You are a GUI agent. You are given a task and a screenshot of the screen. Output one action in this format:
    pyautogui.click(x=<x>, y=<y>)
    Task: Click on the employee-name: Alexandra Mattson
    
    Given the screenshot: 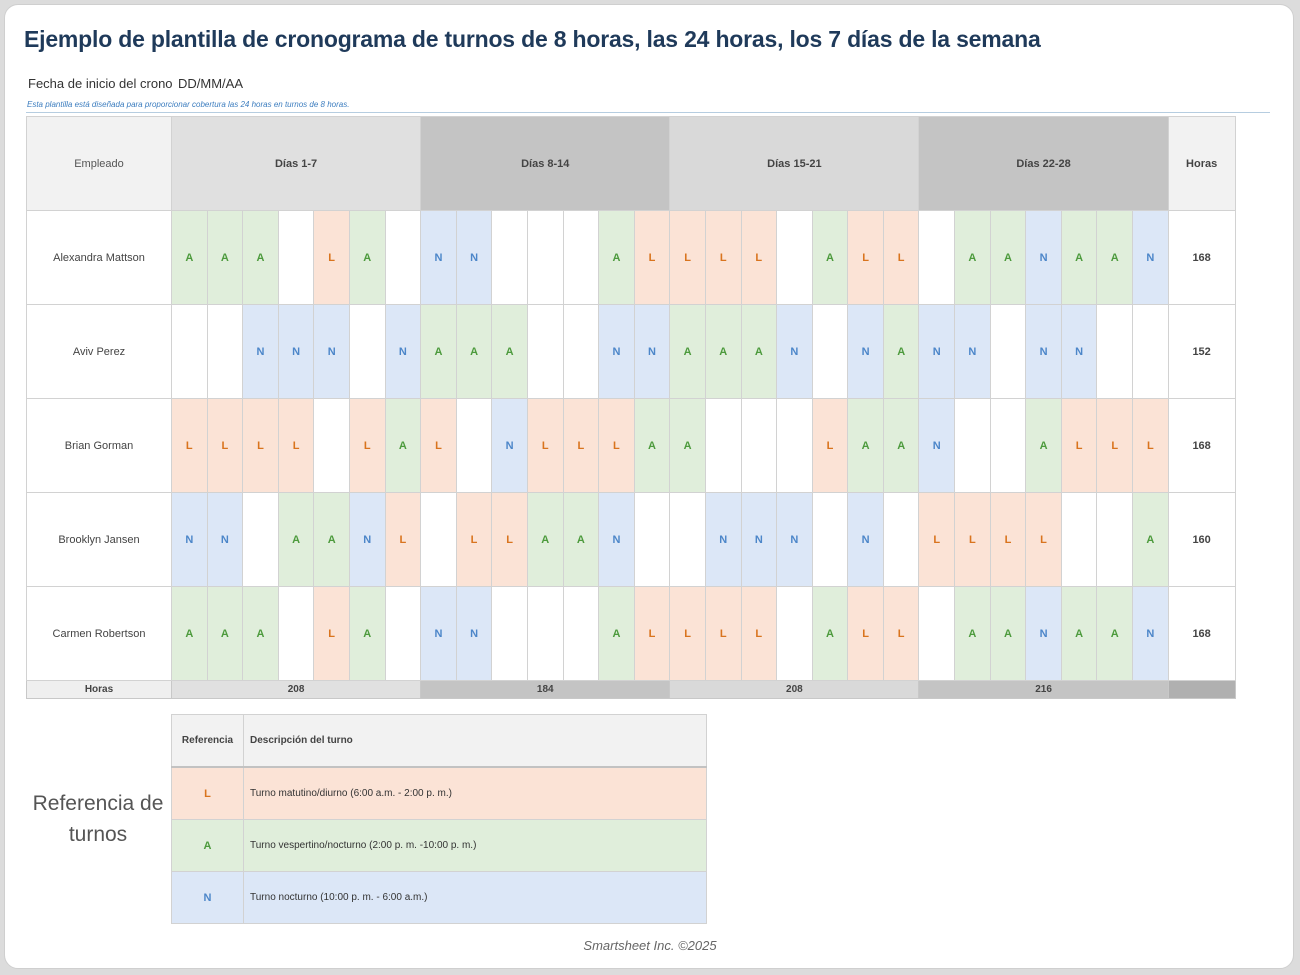 What is the action you would take?
    pyautogui.click(x=99, y=257)
    